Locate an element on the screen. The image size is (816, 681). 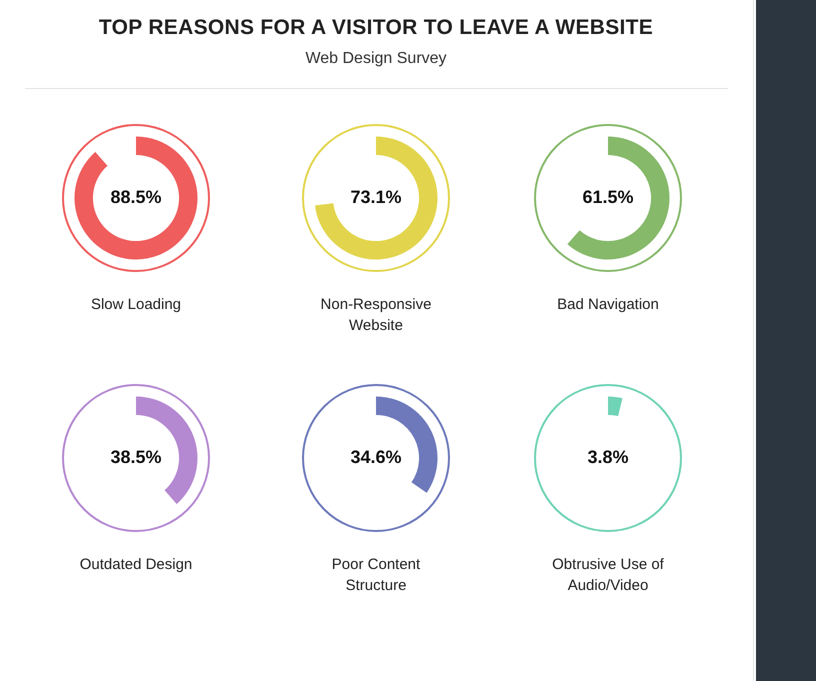
text: Web Design Survey is located at coordinates (376, 59).